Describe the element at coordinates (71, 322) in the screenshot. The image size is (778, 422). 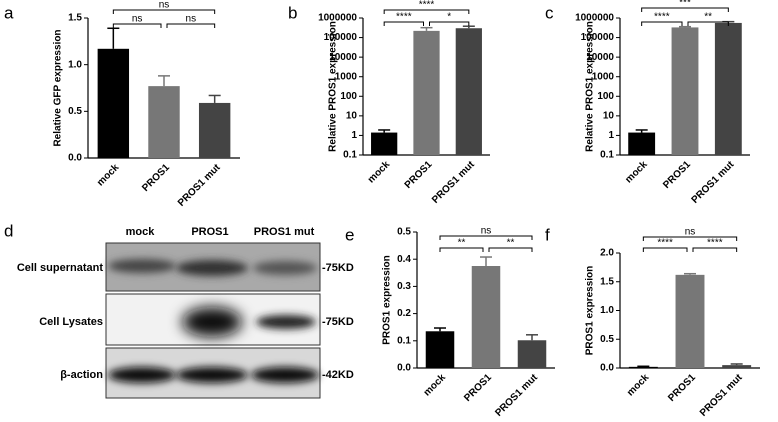
I see `row-label: Cell Lysates` at that location.